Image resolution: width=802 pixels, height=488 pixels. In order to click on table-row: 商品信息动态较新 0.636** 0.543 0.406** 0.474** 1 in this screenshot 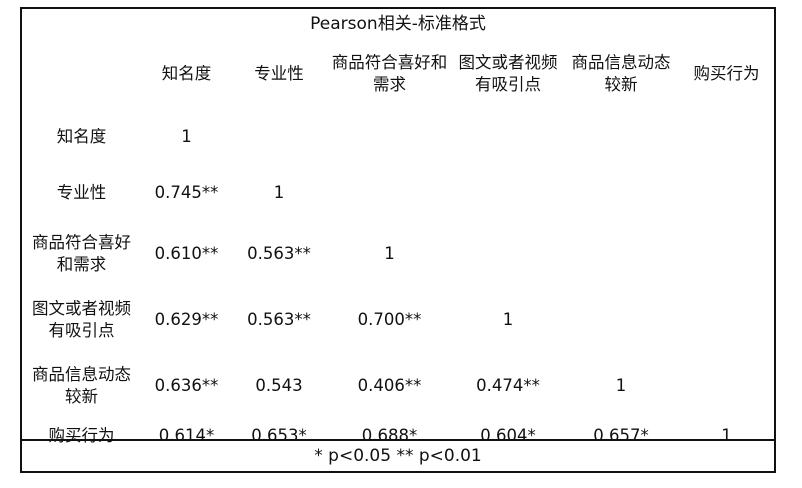, I will do `click(398, 386)`.